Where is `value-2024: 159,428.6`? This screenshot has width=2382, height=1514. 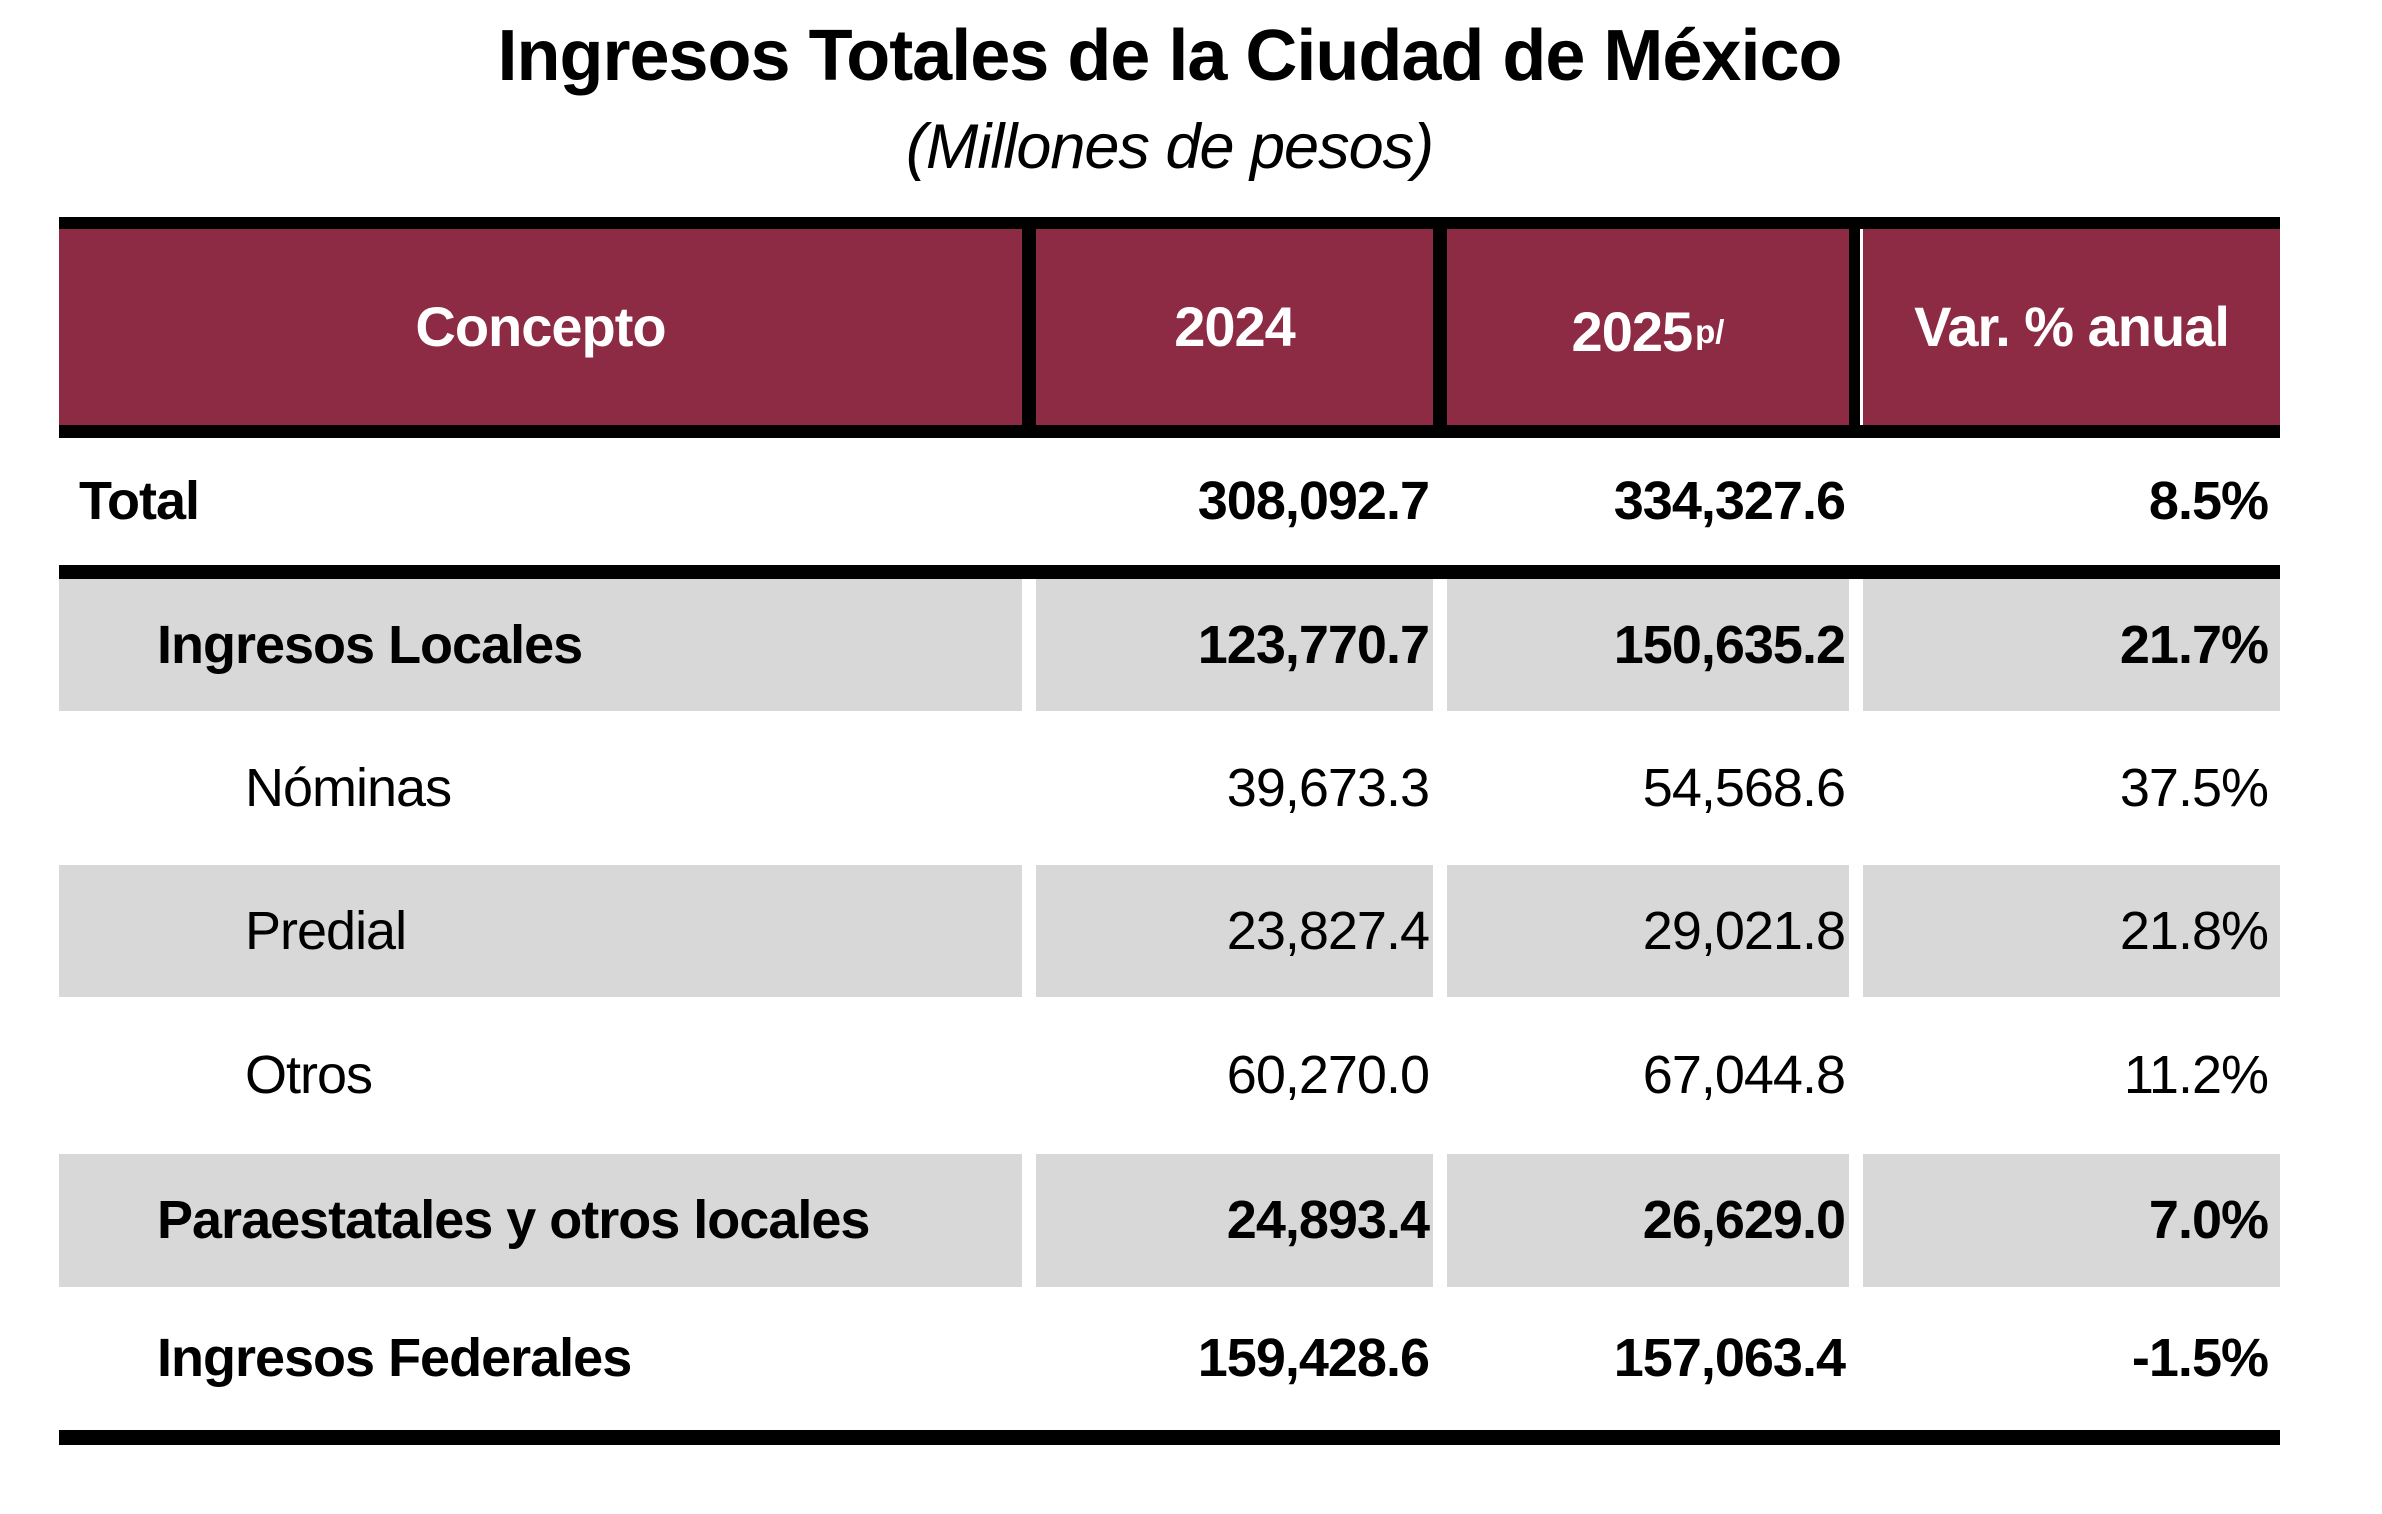
value-2024: 159,428.6 is located at coordinates (1313, 1358).